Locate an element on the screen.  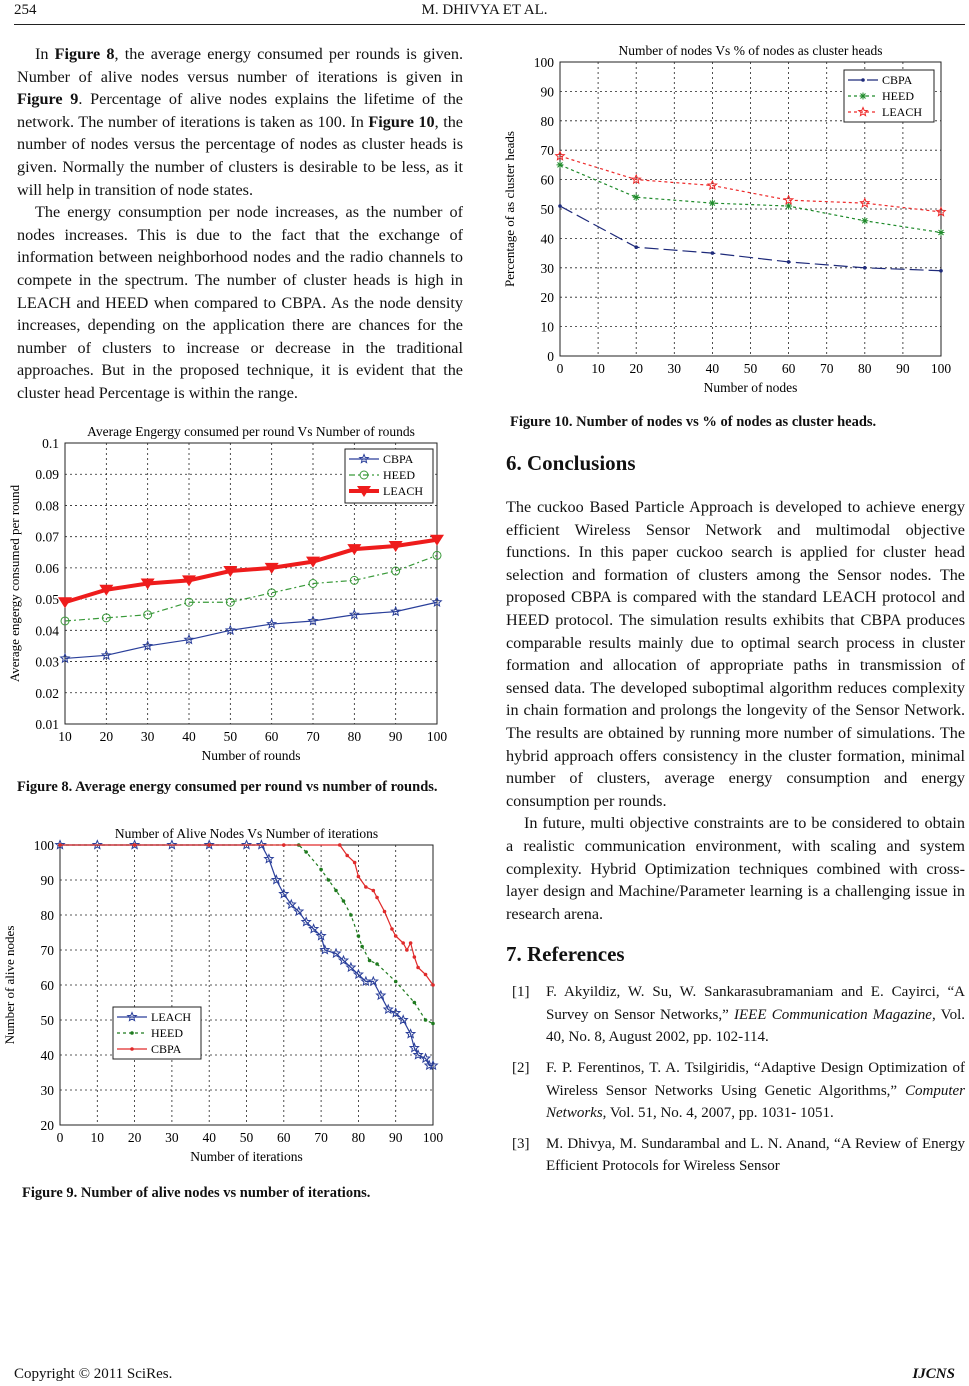
y-tick-label: 80 is located at coordinates (548, 121).